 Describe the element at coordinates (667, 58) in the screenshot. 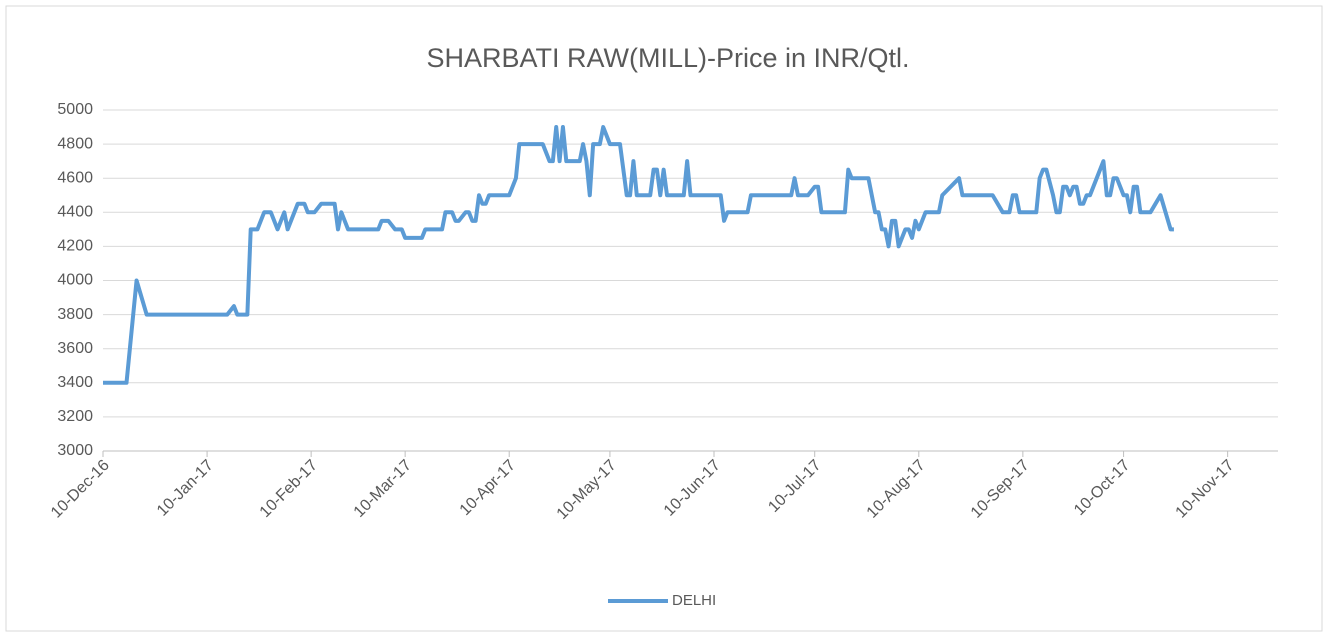

I see `chart-title: SHARBATI RAW(MILL)-Price in INR/Qtl.` at that location.